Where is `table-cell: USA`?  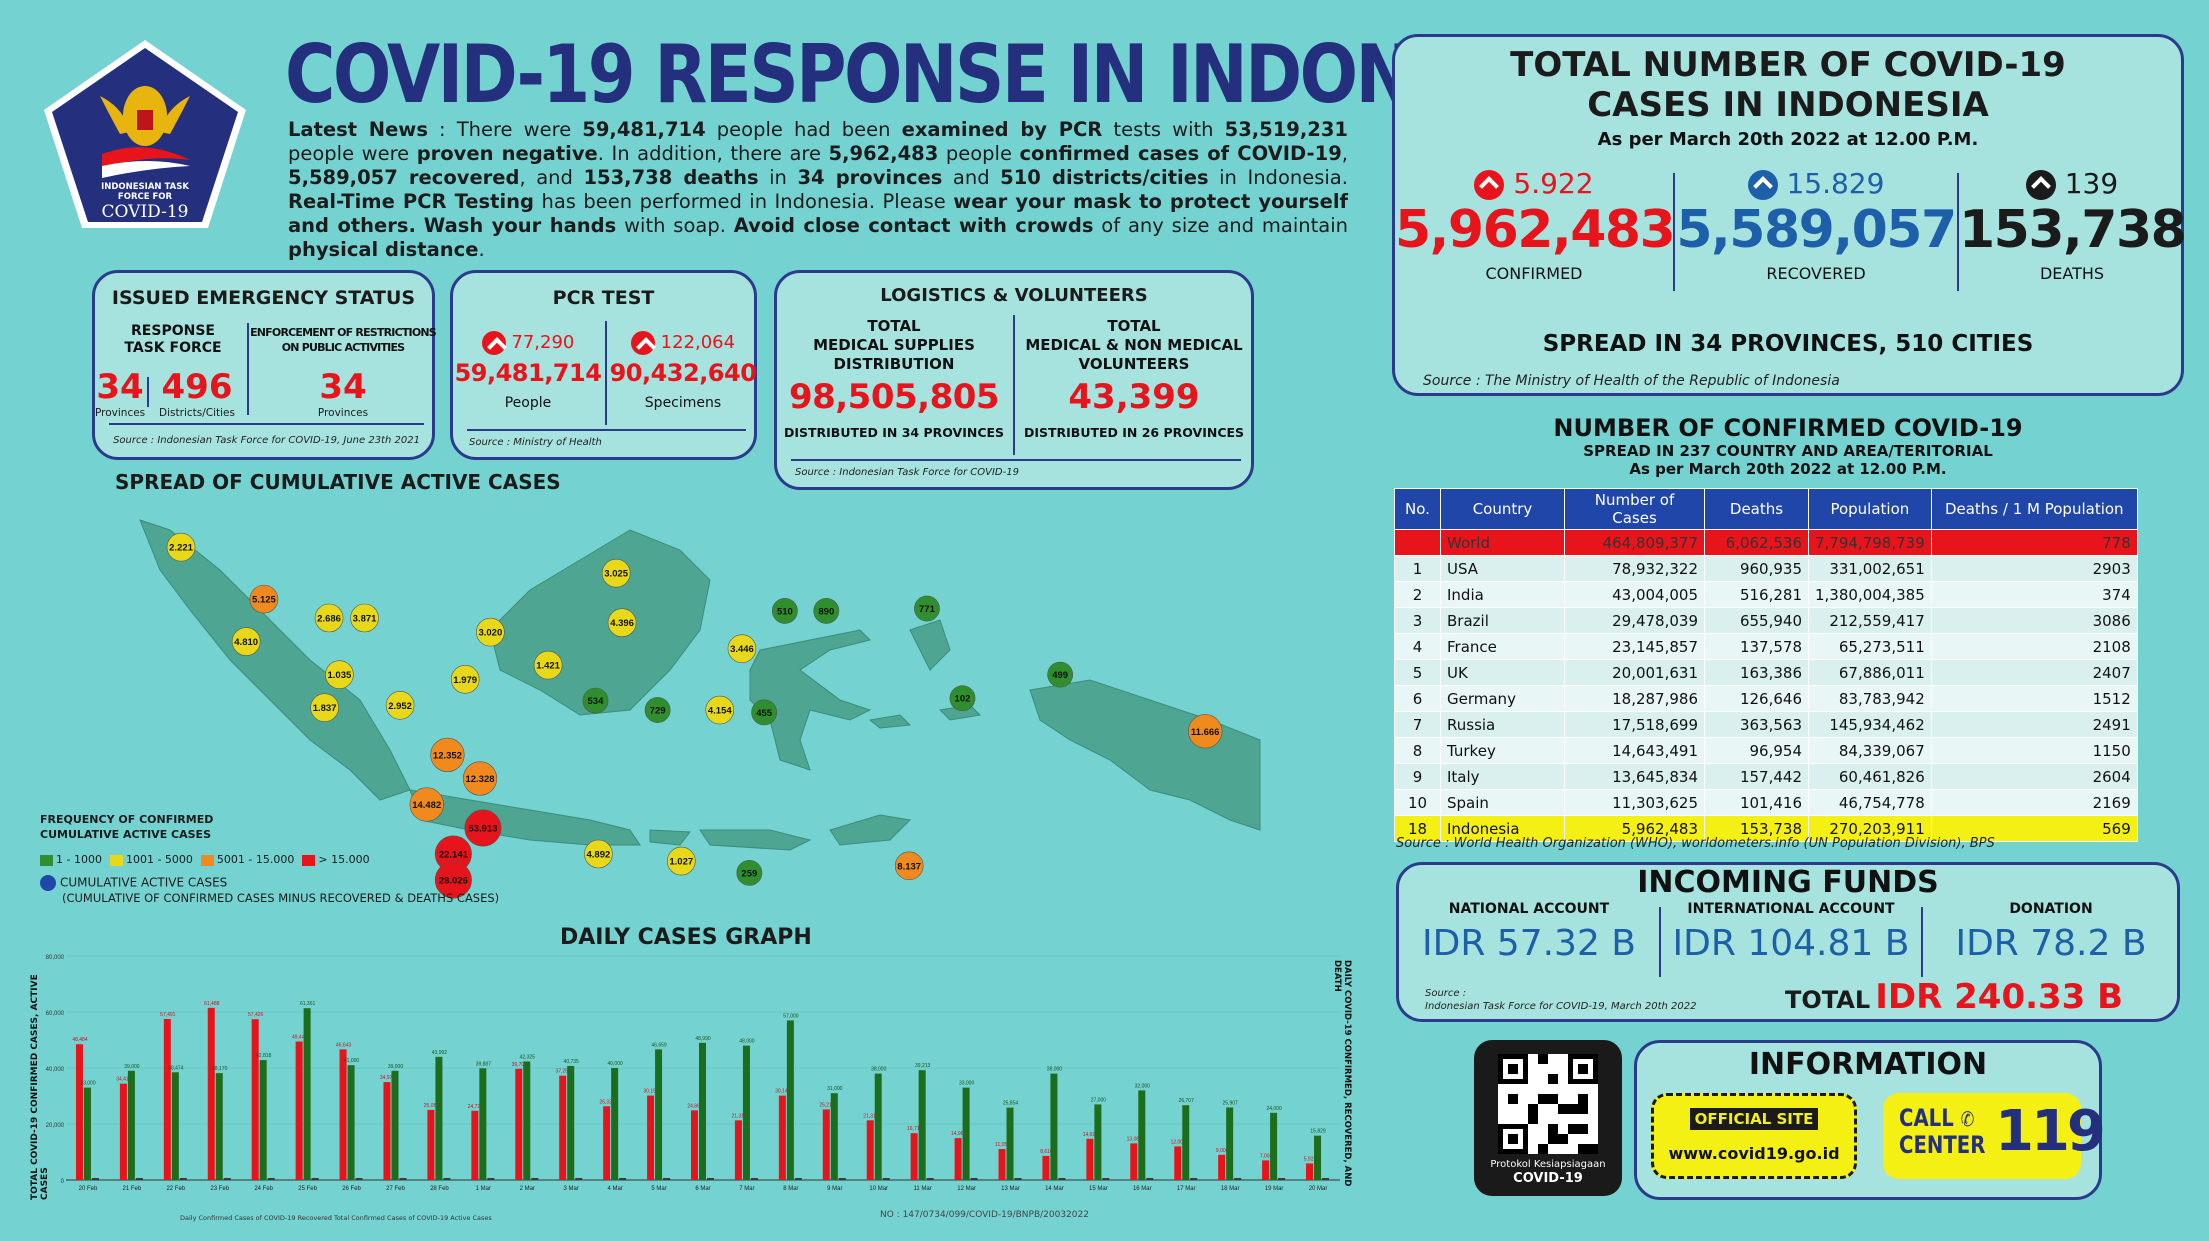
table-cell: USA is located at coordinates (1502, 568).